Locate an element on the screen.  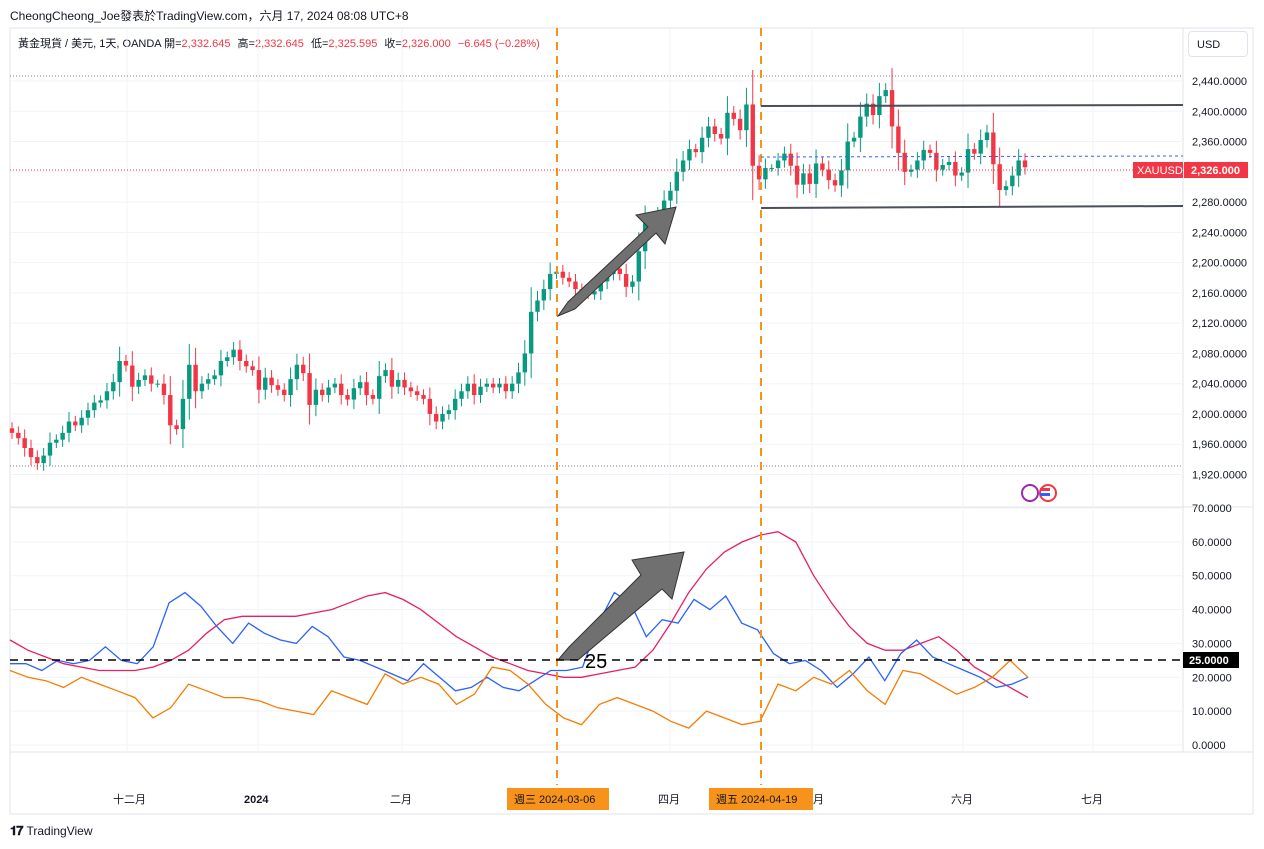
osc-tick-label: 30.0000 is located at coordinates (1212, 644).